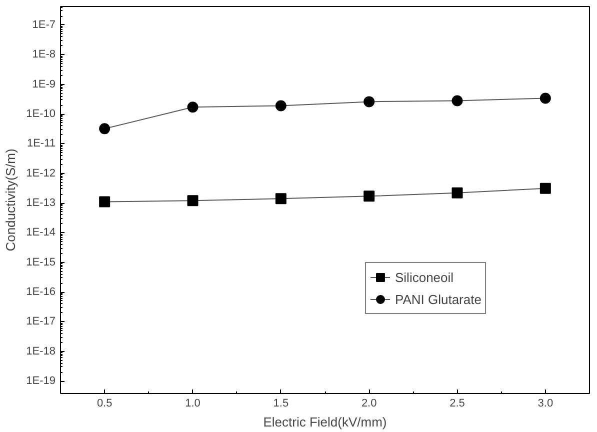  Describe the element at coordinates (325, 422) in the screenshot. I see `x-axis-title: Electric Field(kV/mm)` at that location.